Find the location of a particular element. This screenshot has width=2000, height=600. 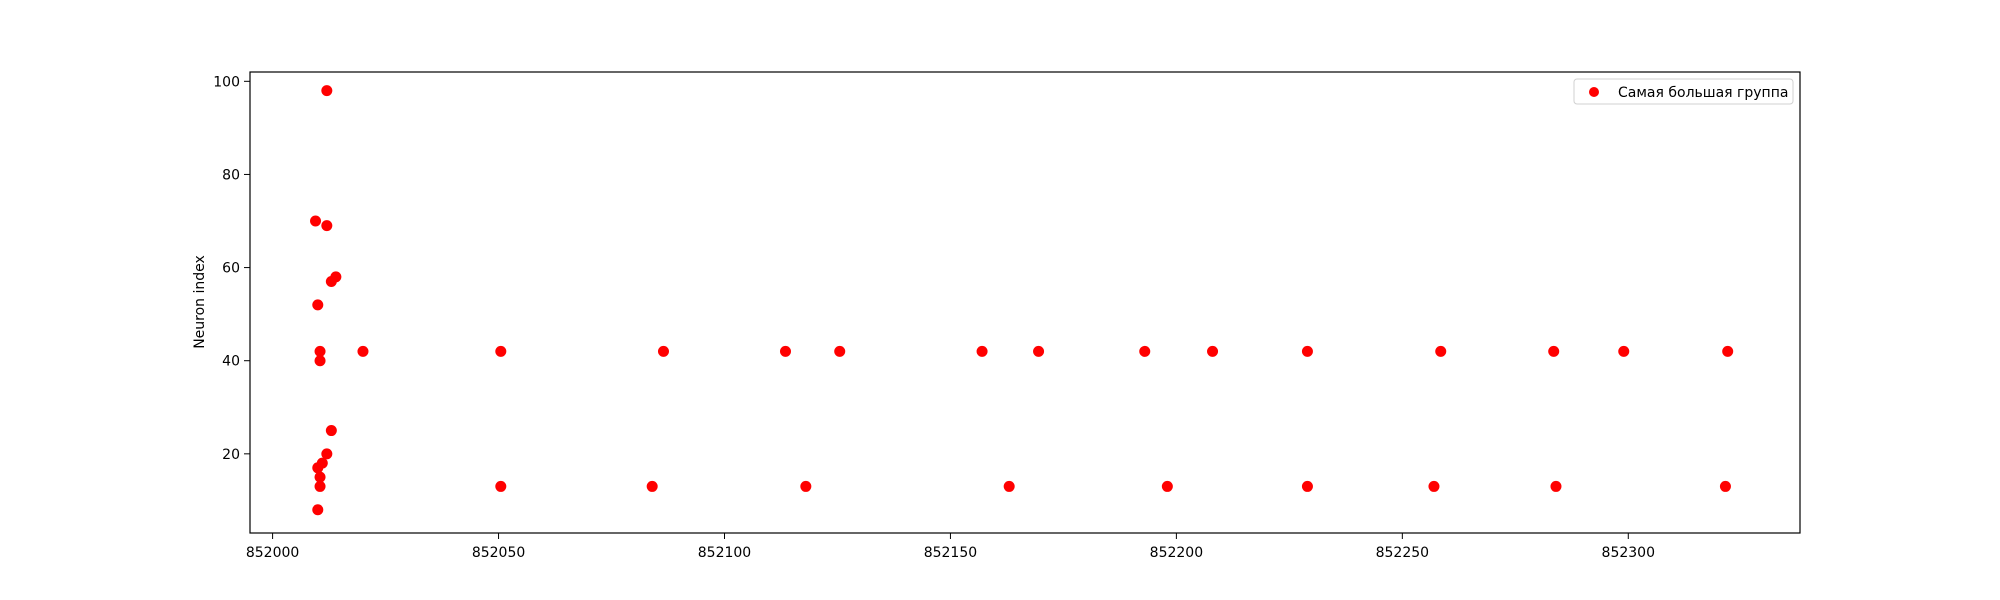

x-tick-label: 852100 is located at coordinates (724, 553).